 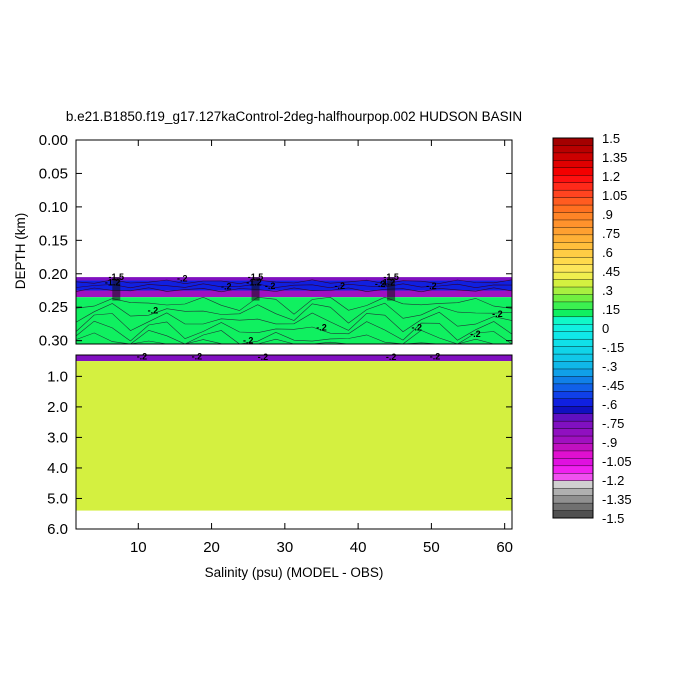 What do you see at coordinates (613, 518) in the screenshot?
I see `colorbar-label-20: -1.5` at bounding box center [613, 518].